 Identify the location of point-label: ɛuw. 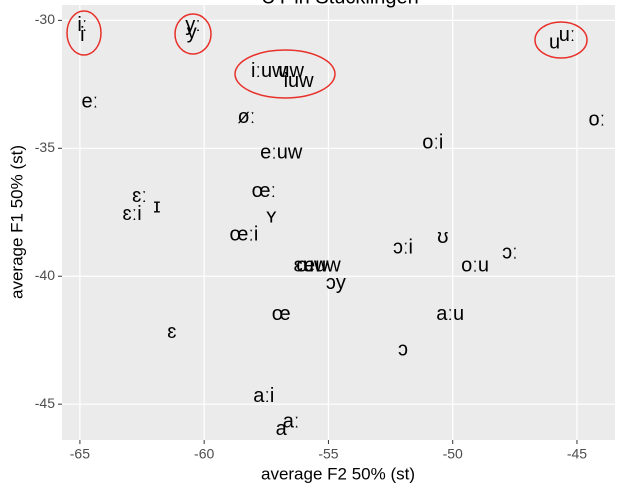
(311, 265).